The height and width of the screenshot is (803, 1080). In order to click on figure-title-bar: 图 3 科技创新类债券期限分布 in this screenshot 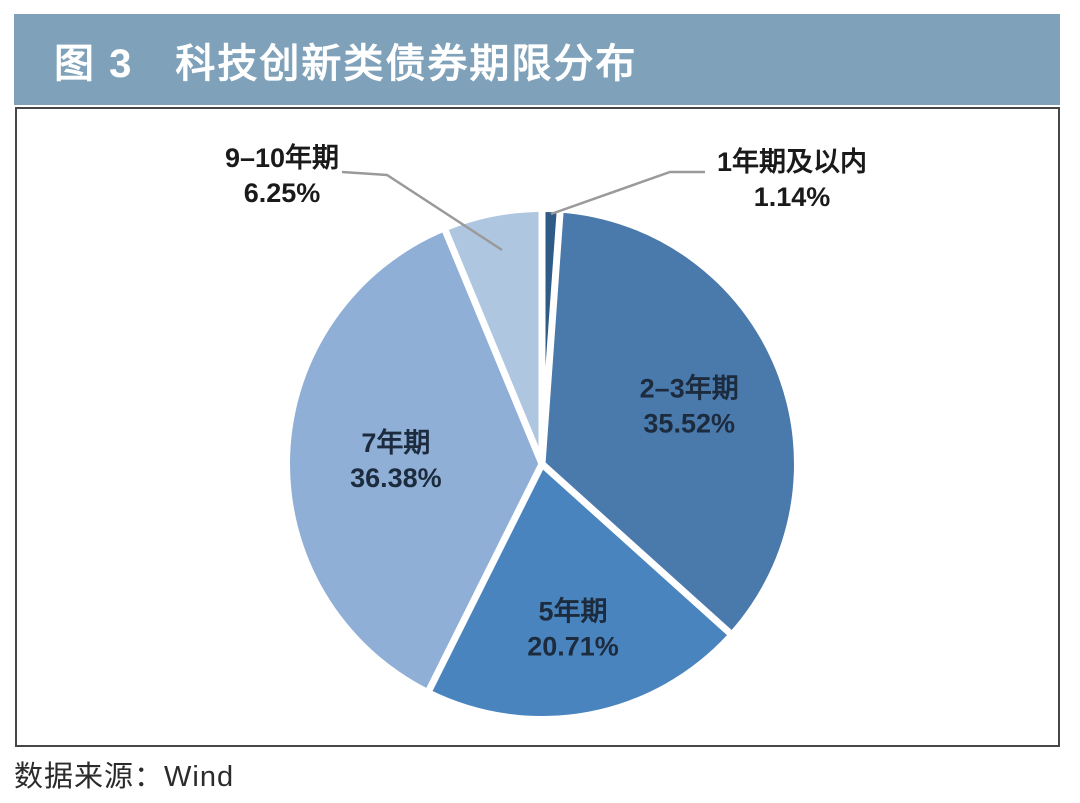, I will do `click(537, 59)`.